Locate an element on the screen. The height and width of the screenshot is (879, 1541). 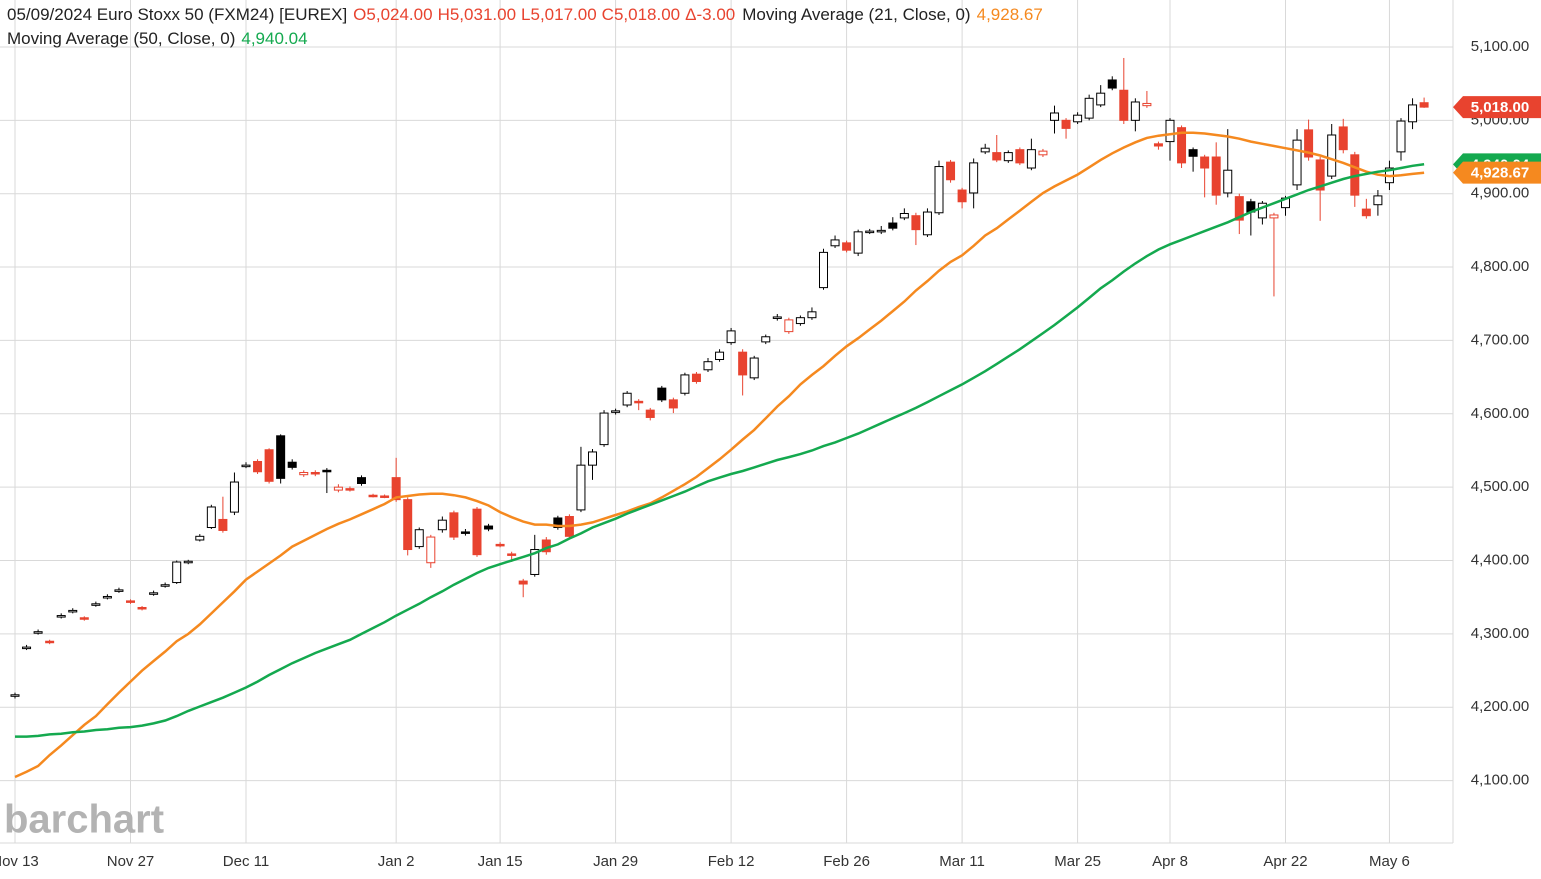
legend-name: Moving Average (21, Close, 0) is located at coordinates (856, 14).